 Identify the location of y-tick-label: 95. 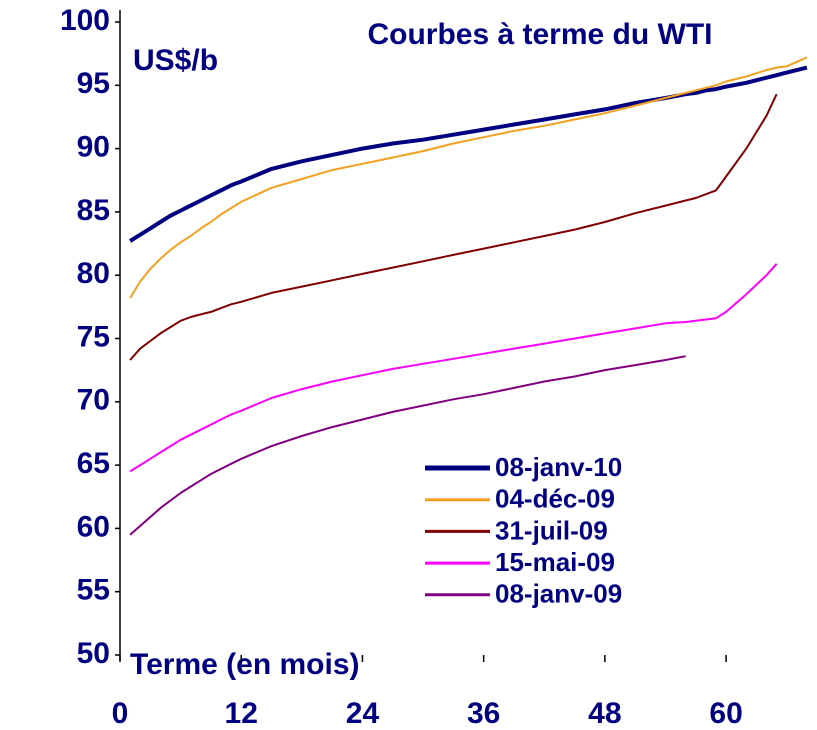
(93, 83).